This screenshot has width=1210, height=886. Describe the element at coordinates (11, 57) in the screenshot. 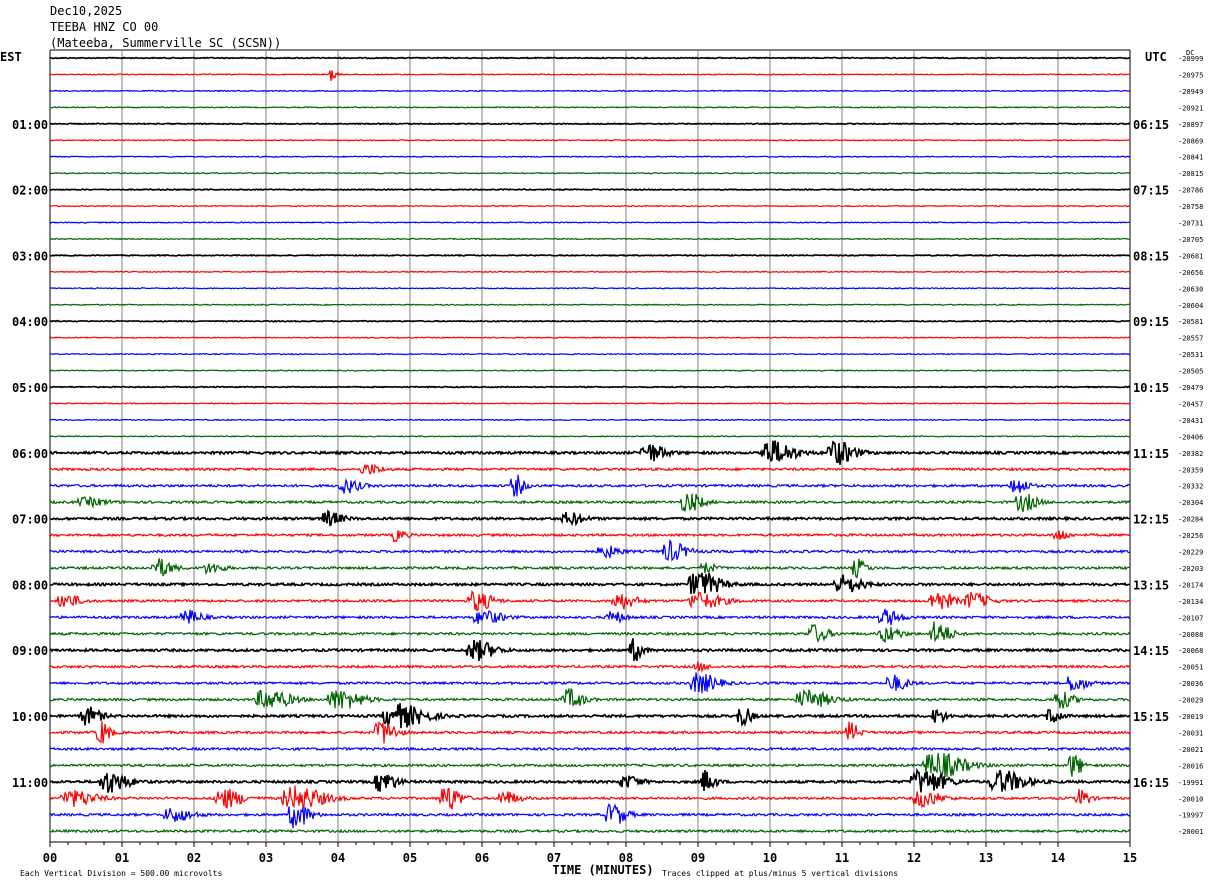

I see `left-timezone-label: EST` at that location.